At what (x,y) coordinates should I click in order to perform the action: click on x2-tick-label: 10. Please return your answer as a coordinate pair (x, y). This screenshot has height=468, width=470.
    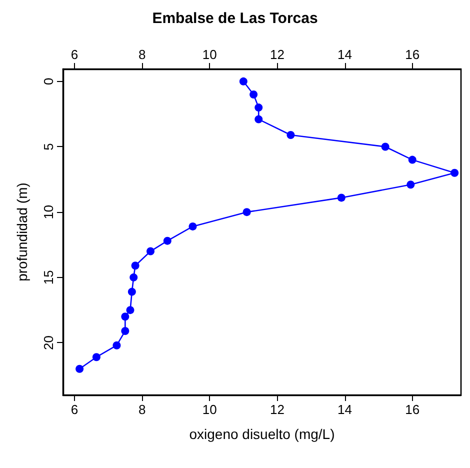
    Looking at the image, I should click on (209, 54).